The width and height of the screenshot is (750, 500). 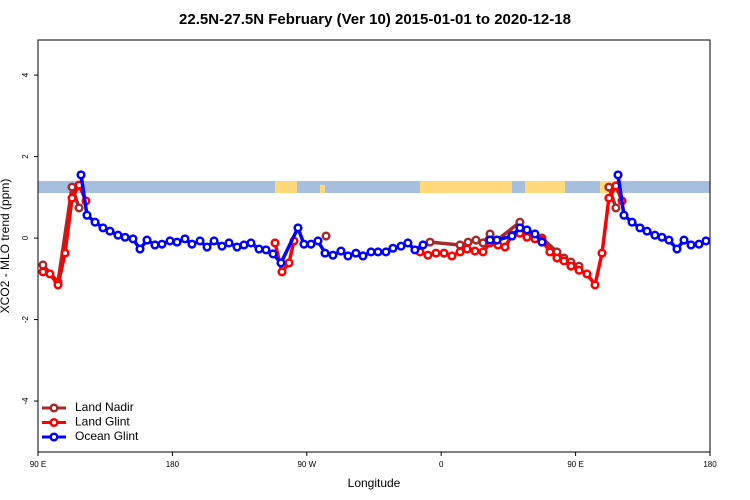 I want to click on x-tick-label: 90 W, so click(x=306, y=464).